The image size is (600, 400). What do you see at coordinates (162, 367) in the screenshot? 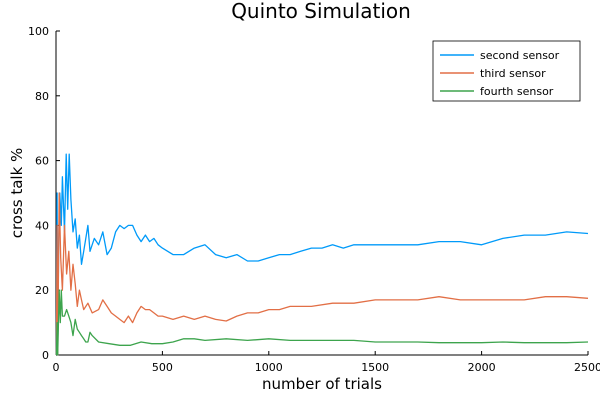
I see `x-tick-label: 500` at bounding box center [162, 367].